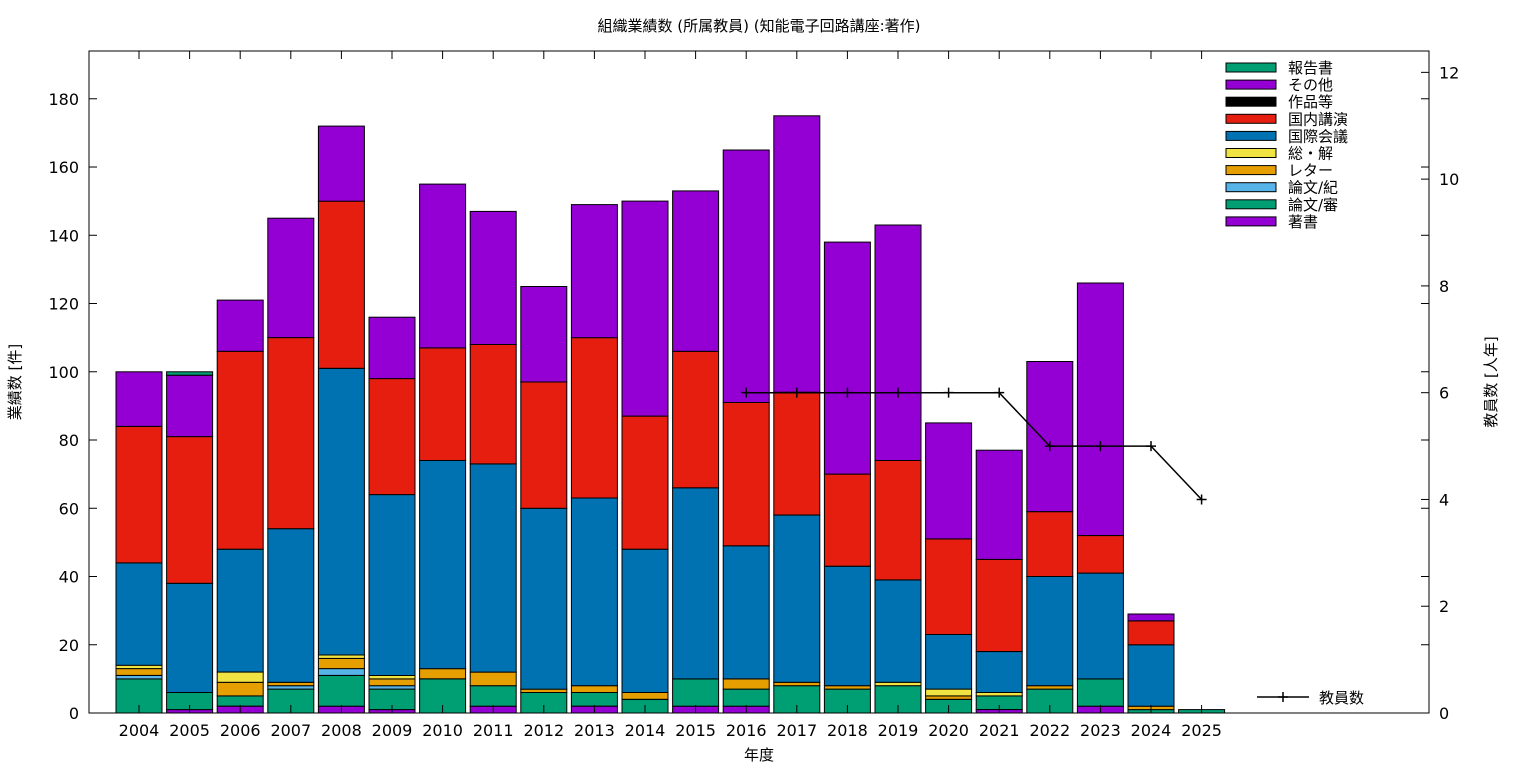  Describe the element at coordinates (544, 445) in the screenshot. I see `bar-segment-2012-s6` at that location.